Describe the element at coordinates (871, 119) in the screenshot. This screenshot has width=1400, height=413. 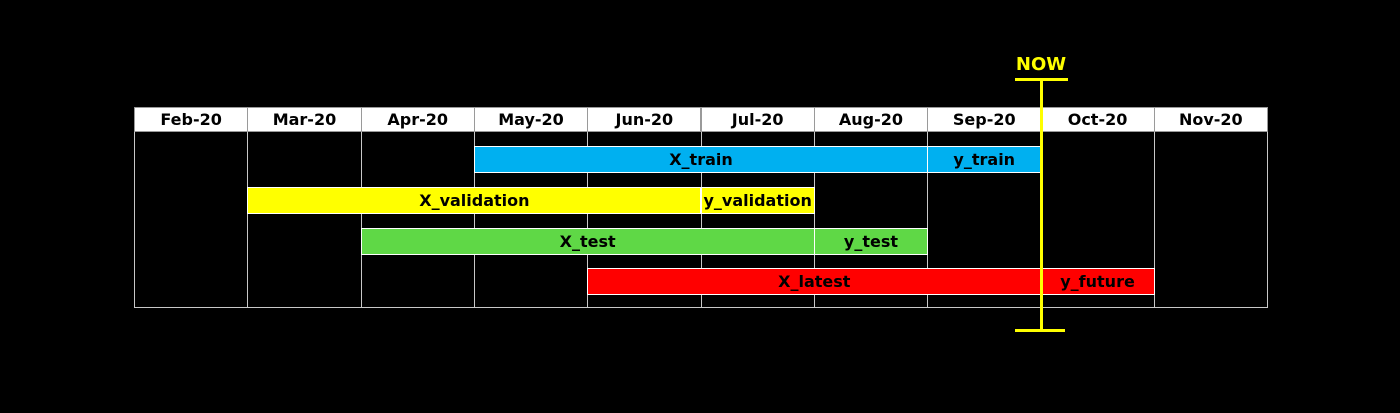
I see `month-header-aug-20: Aug-20` at that location.